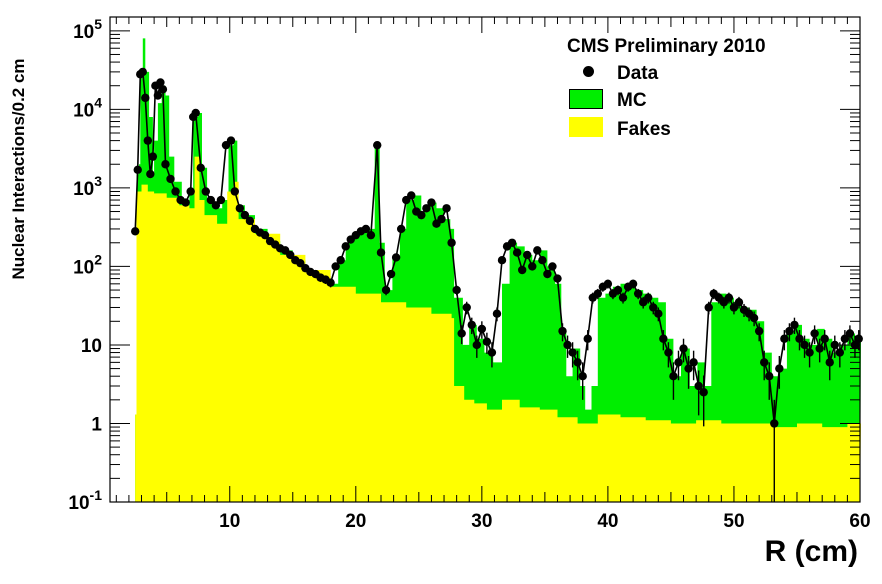 Image resolution: width=882 pixels, height=584 pixels. Describe the element at coordinates (644, 129) in the screenshot. I see `legend-label-fakes: Fakes` at that location.